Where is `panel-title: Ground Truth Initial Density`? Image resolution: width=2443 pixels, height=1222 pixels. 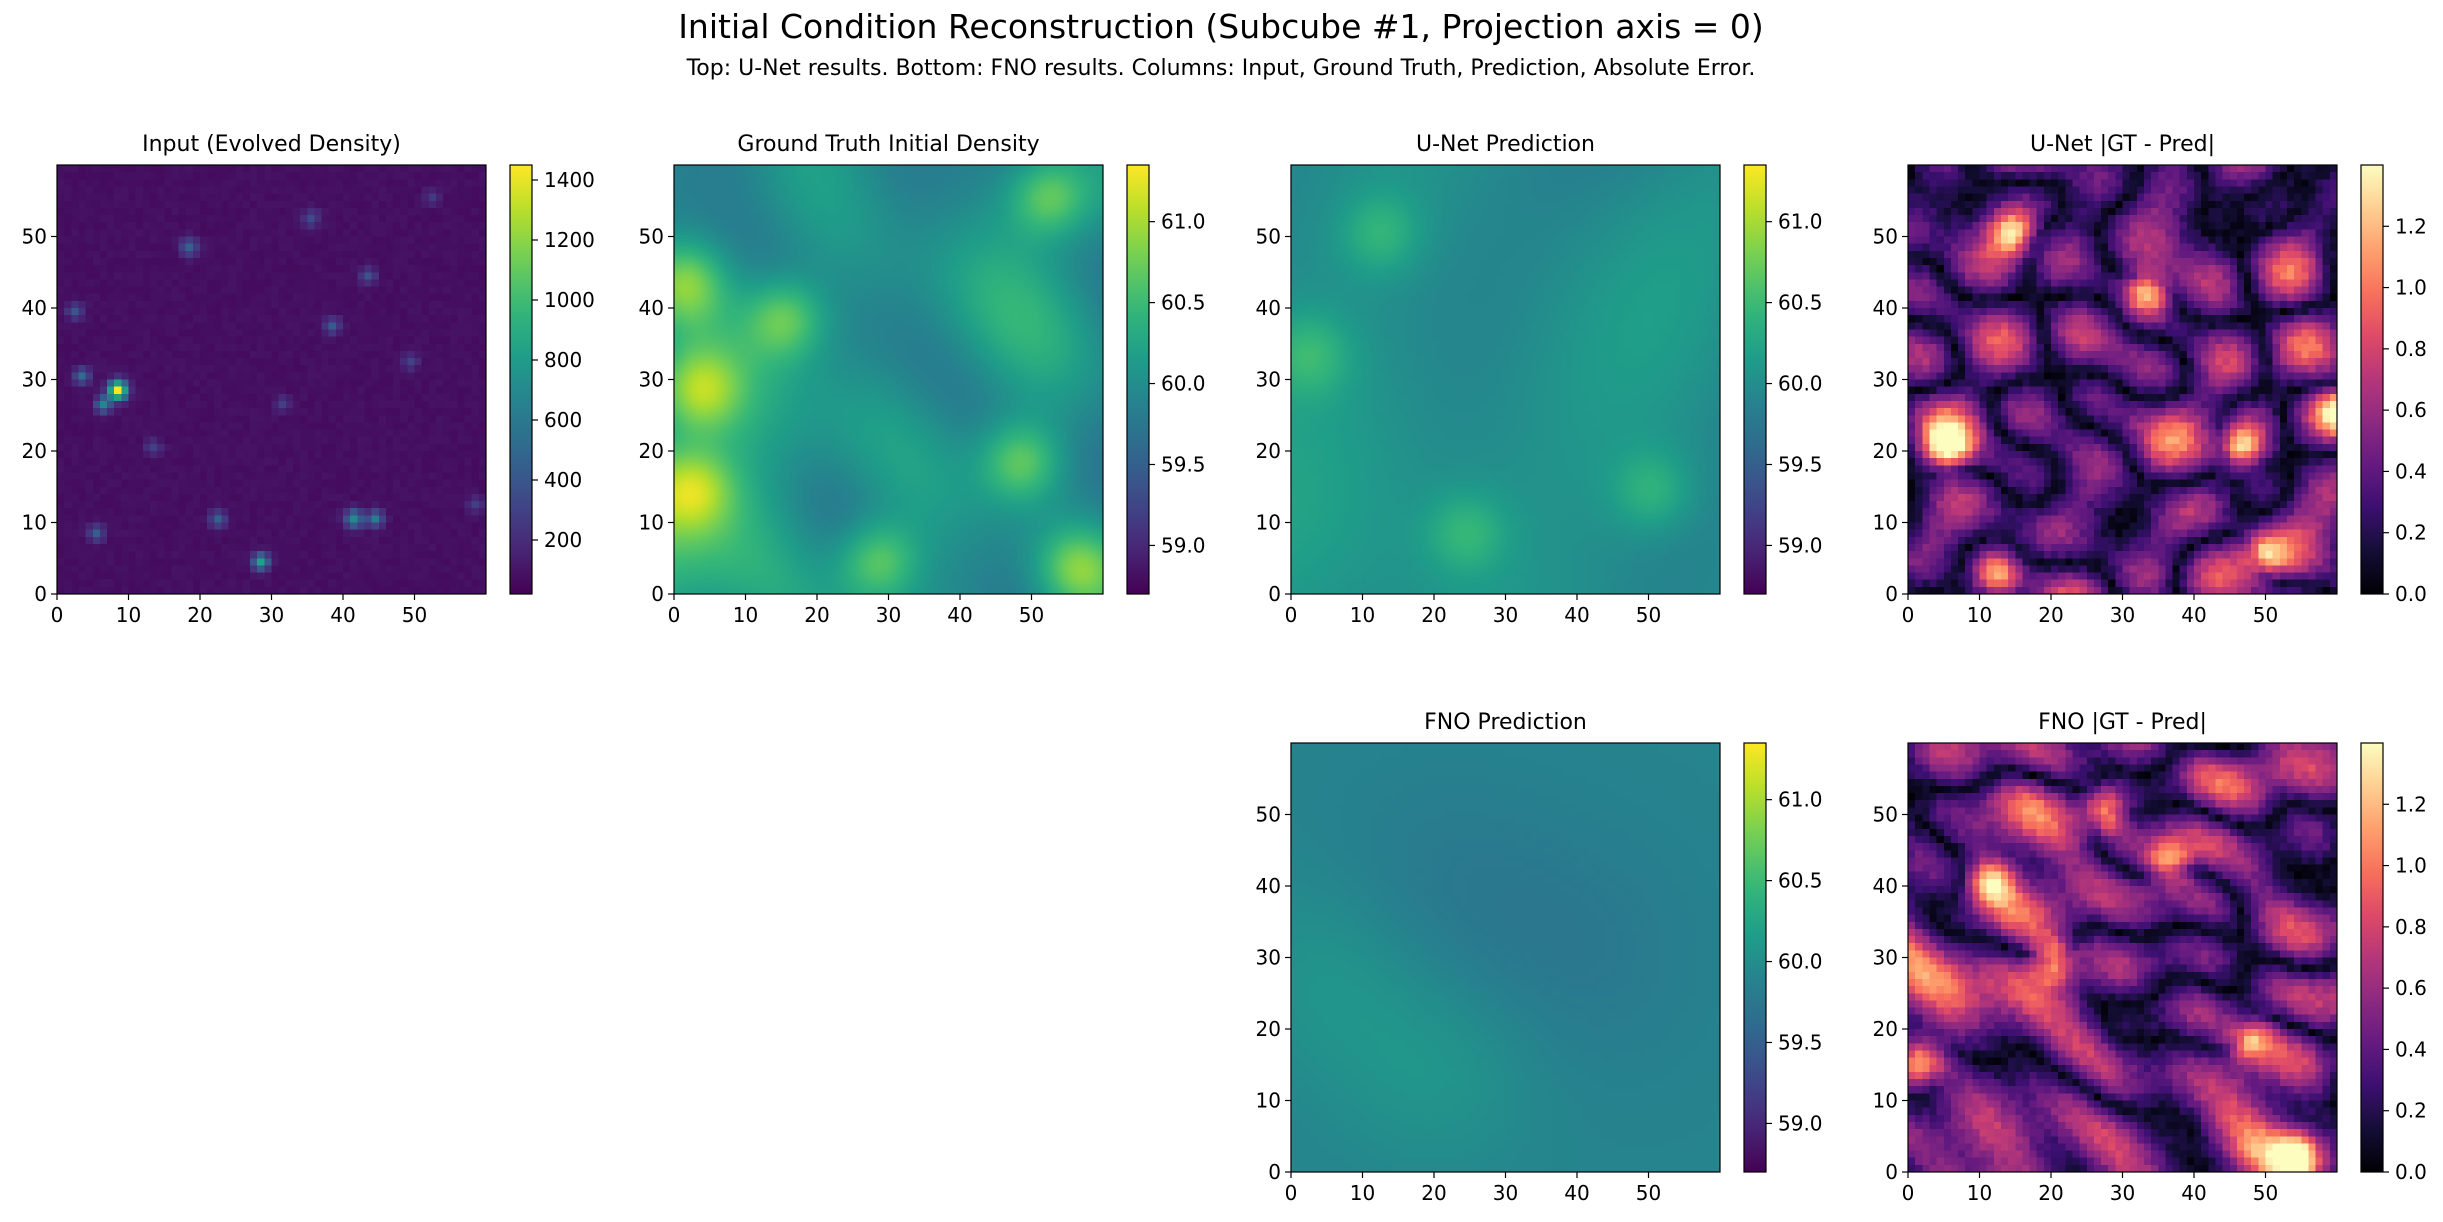 panel-title: Ground Truth Initial Density is located at coordinates (888, 144).